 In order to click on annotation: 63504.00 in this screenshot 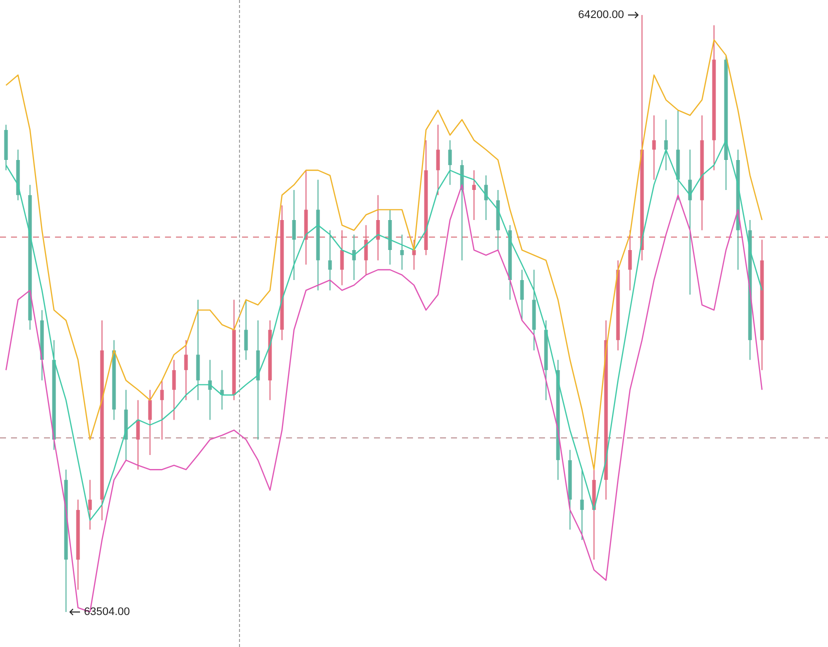, I will do `click(107, 612)`.